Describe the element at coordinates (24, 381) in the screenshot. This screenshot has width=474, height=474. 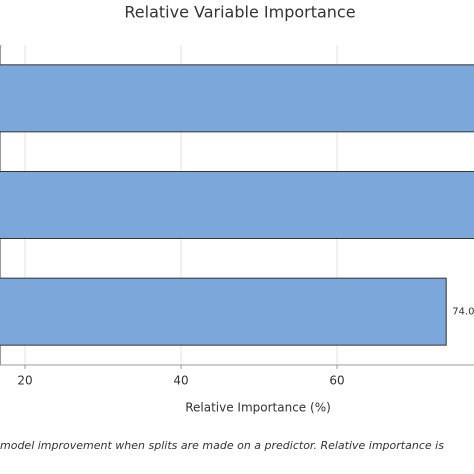
I see `x-tick-label: 20` at that location.